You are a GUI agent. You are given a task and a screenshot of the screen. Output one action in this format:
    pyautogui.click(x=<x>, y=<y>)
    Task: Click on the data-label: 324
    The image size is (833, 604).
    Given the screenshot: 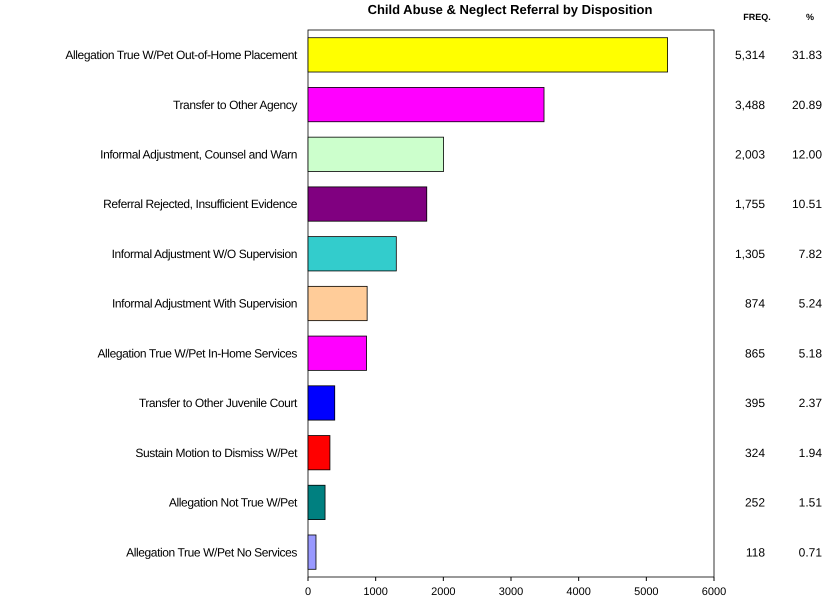 What is the action you would take?
    pyautogui.click(x=755, y=453)
    